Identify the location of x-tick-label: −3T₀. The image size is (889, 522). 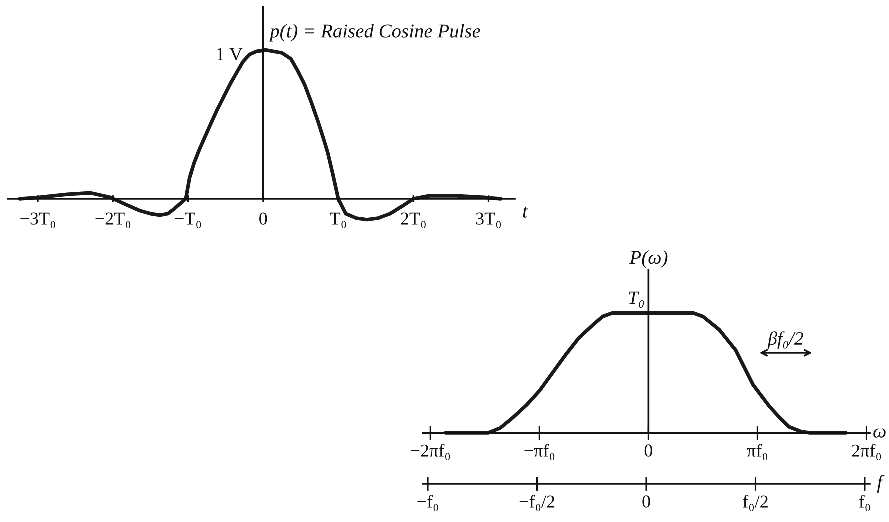
(38, 220).